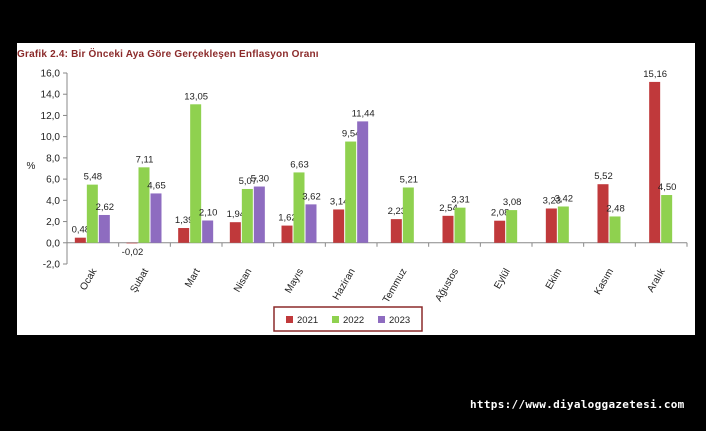  I want to click on category-label: Şubat, so click(140, 281).